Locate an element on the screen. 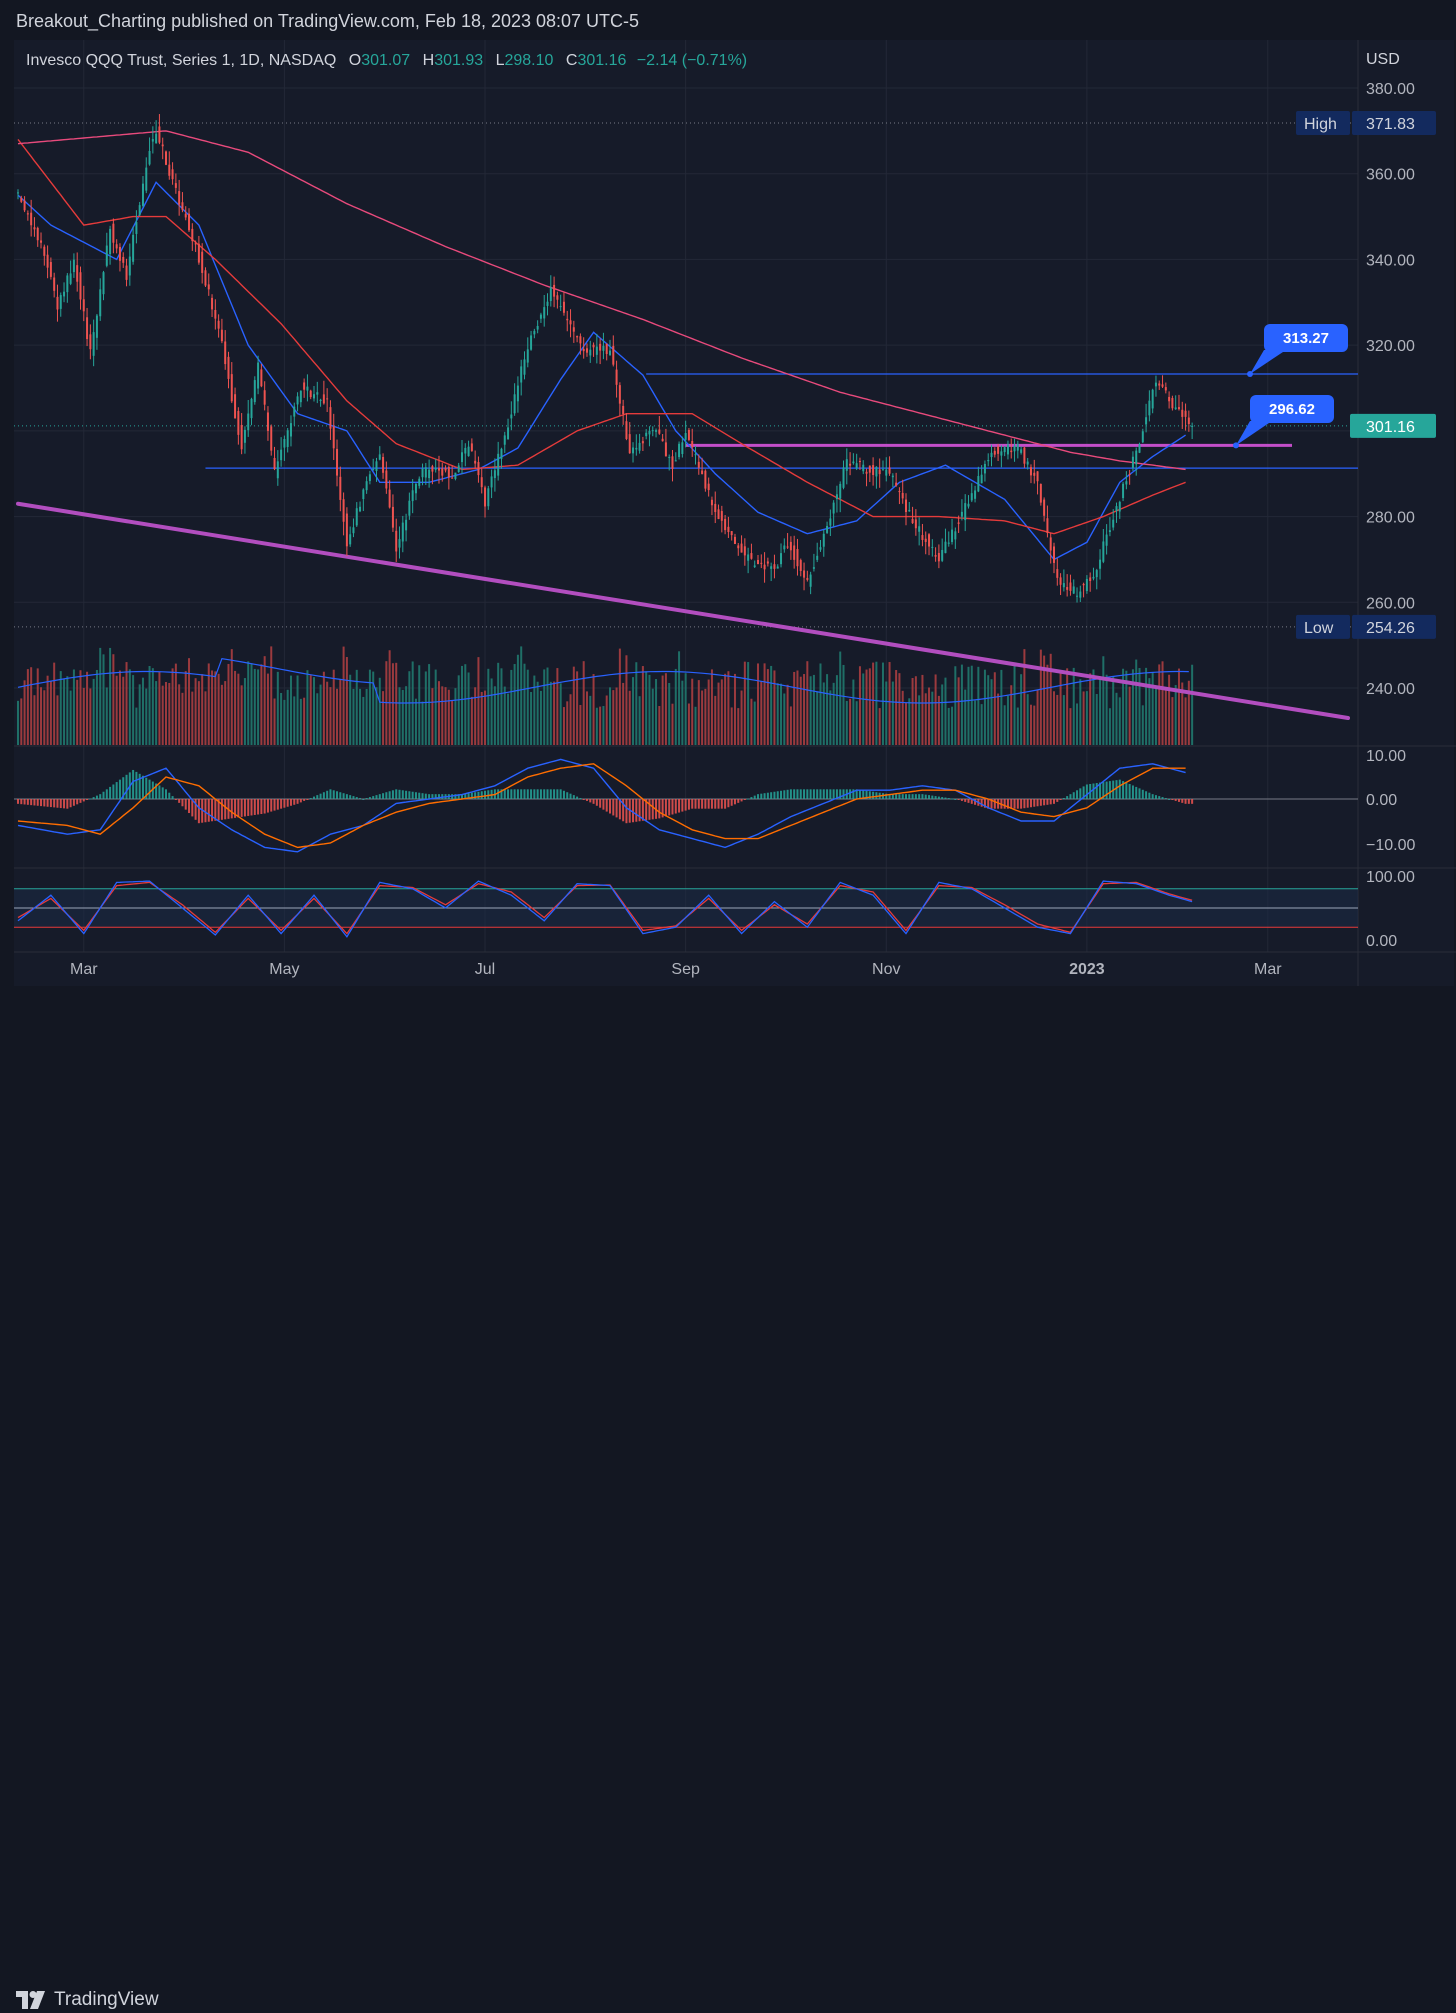 The image size is (1456, 2013). macd-tick-label: 10.00 is located at coordinates (1386, 756).